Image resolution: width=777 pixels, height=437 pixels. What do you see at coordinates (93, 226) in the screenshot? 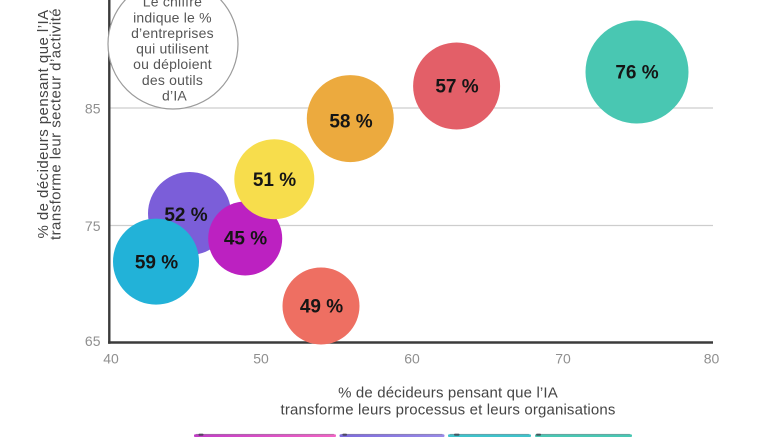
I see `svg-text: 75` at bounding box center [93, 226].